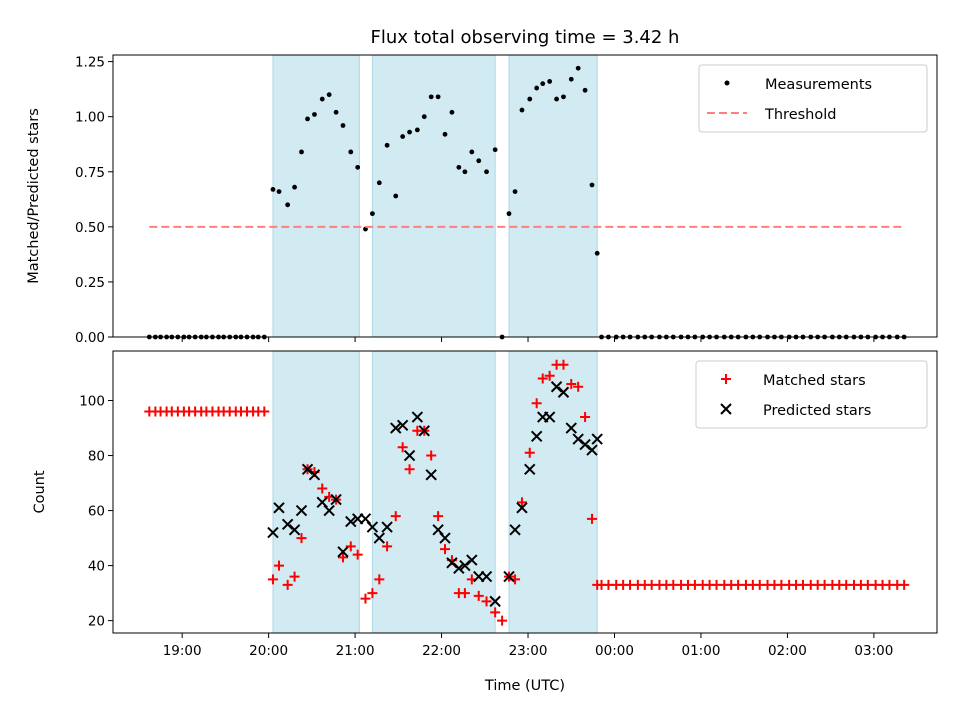 The image size is (960, 720). Describe the element at coordinates (96, 567) in the screenshot. I see `y-tick-label: 40` at that location.